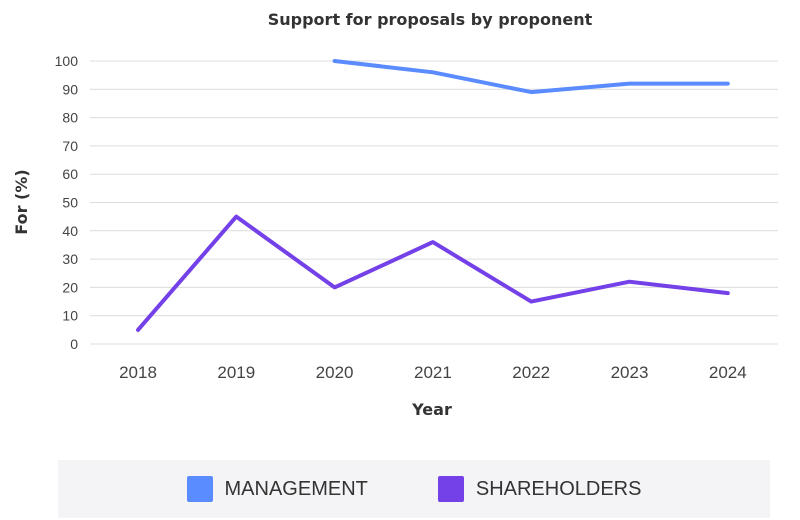 This screenshot has height=520, width=800. Describe the element at coordinates (199, 489) in the screenshot. I see `legend-swatch-management` at that location.